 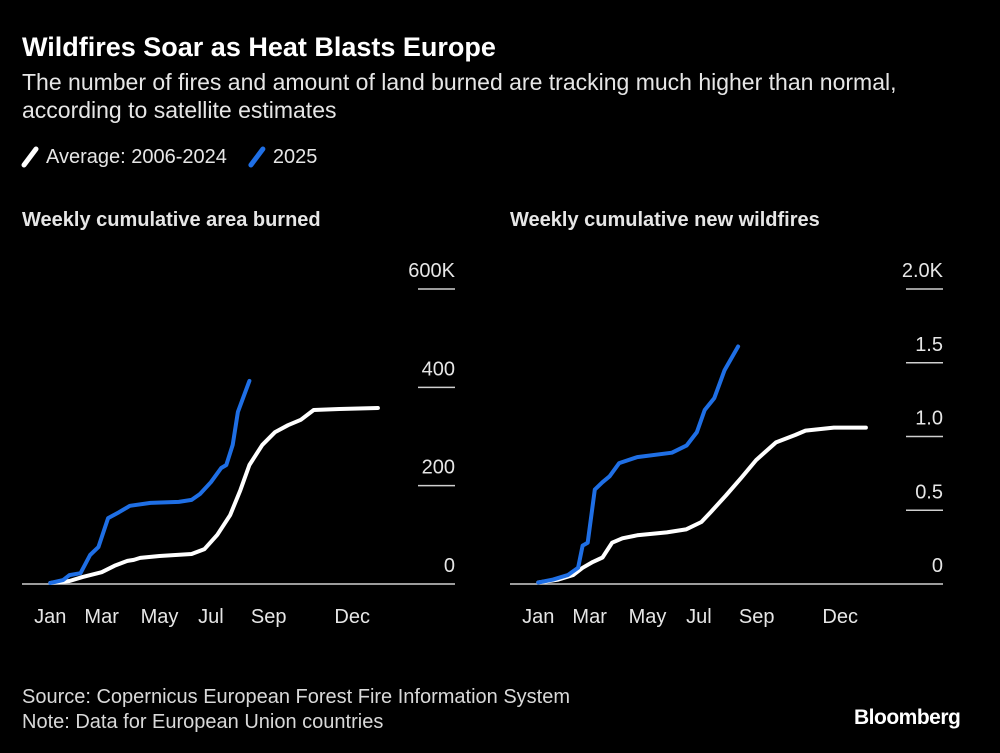 I want to click on title: Wildfires Soar as Heat Blasts Europe, so click(x=259, y=47).